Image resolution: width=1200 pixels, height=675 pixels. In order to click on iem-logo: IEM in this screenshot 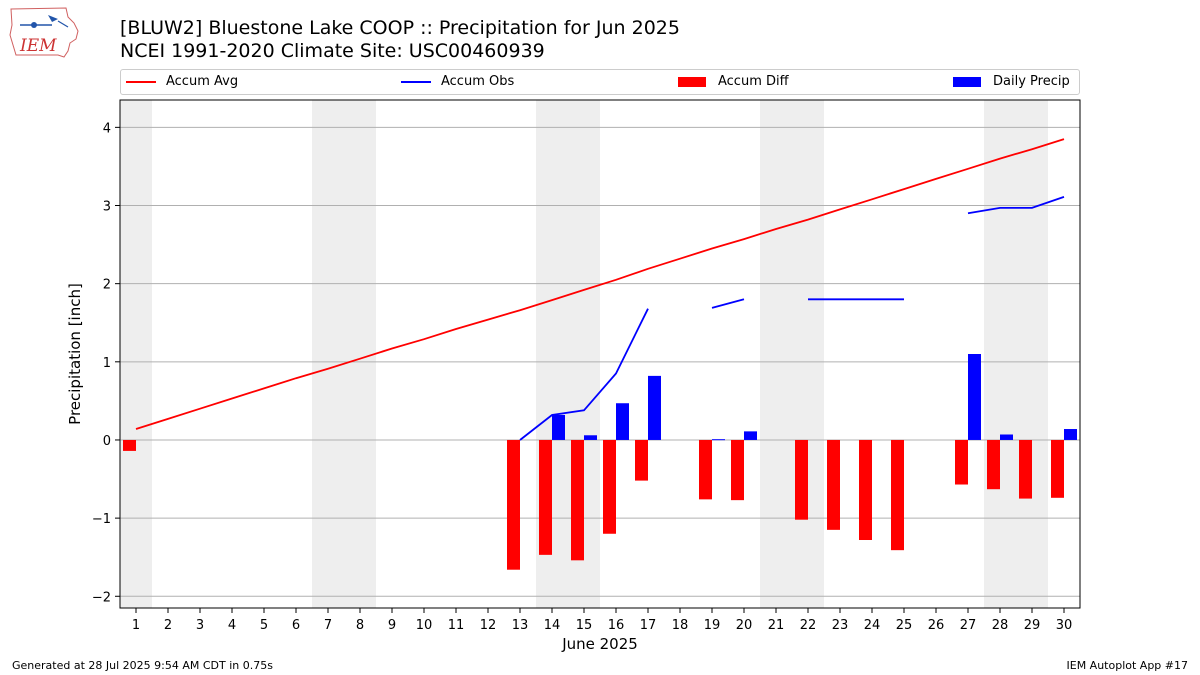, I will do `click(45, 34)`.